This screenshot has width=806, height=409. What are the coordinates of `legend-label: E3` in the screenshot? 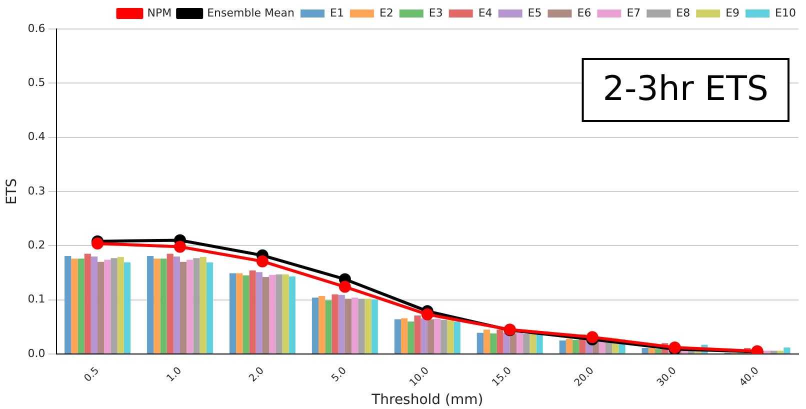 It's located at (435, 13).